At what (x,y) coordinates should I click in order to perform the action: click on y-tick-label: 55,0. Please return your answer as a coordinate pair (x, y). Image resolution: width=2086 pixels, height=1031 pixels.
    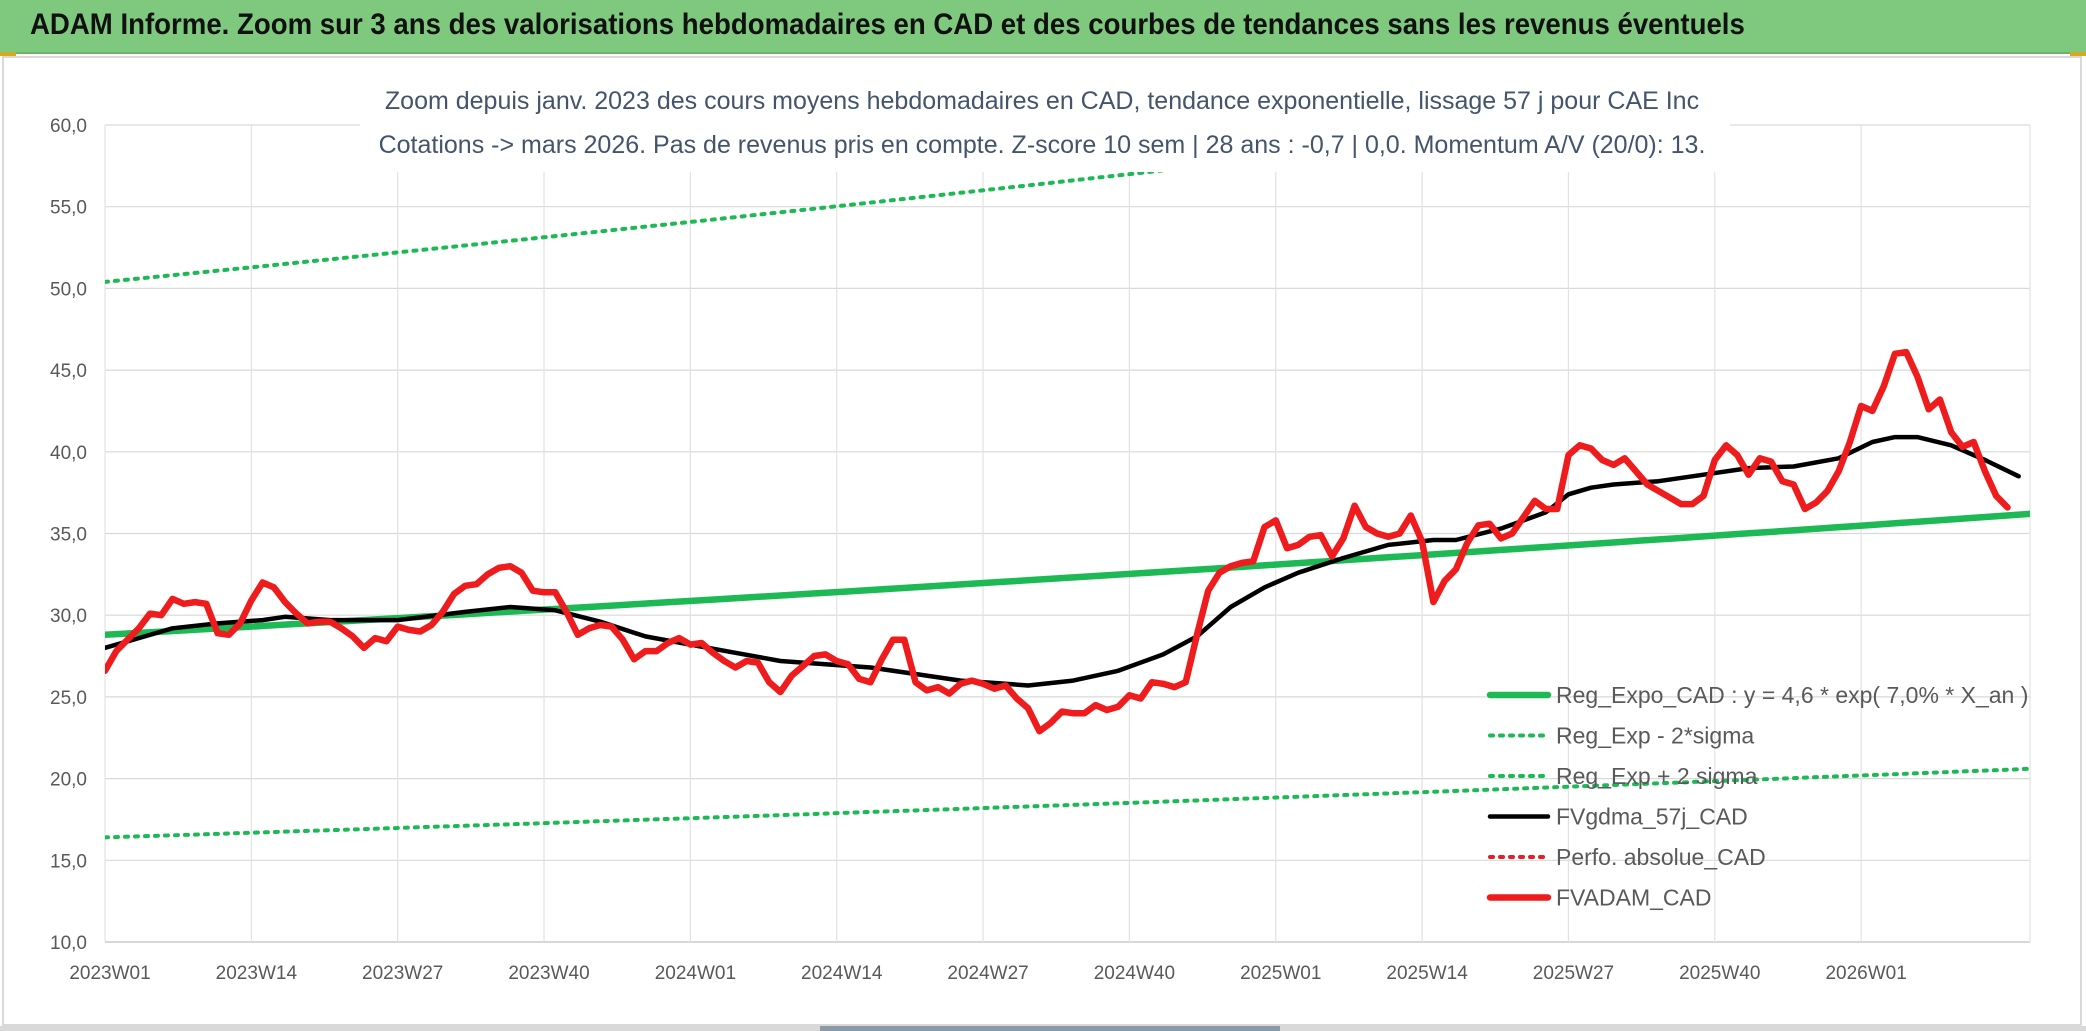
    Looking at the image, I should click on (68, 208).